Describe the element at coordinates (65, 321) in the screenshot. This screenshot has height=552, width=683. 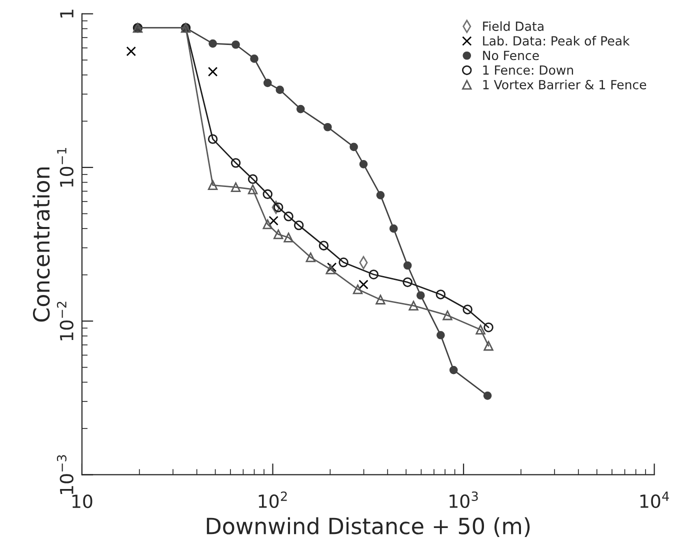
I see `y-tick-label: 10$^{−2}$` at that location.